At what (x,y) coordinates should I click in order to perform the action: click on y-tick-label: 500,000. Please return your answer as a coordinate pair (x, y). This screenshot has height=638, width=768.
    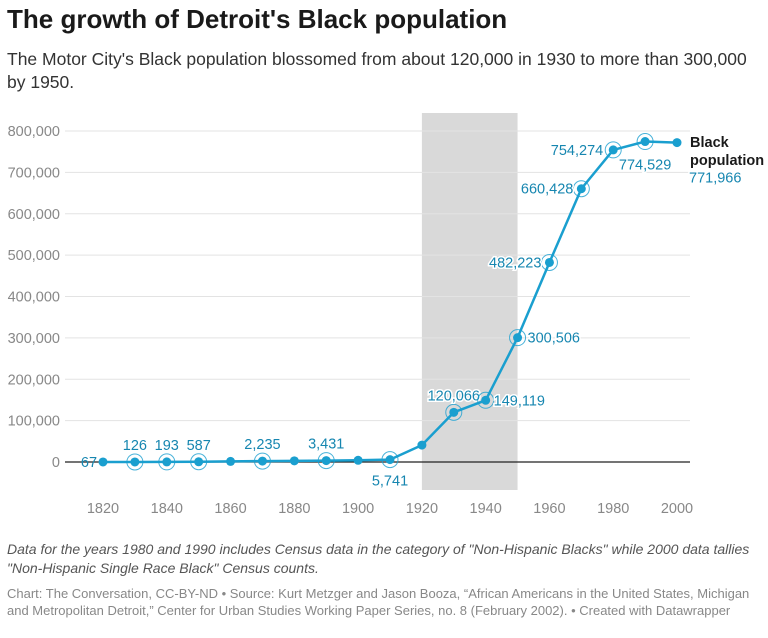
    Looking at the image, I should click on (34, 256).